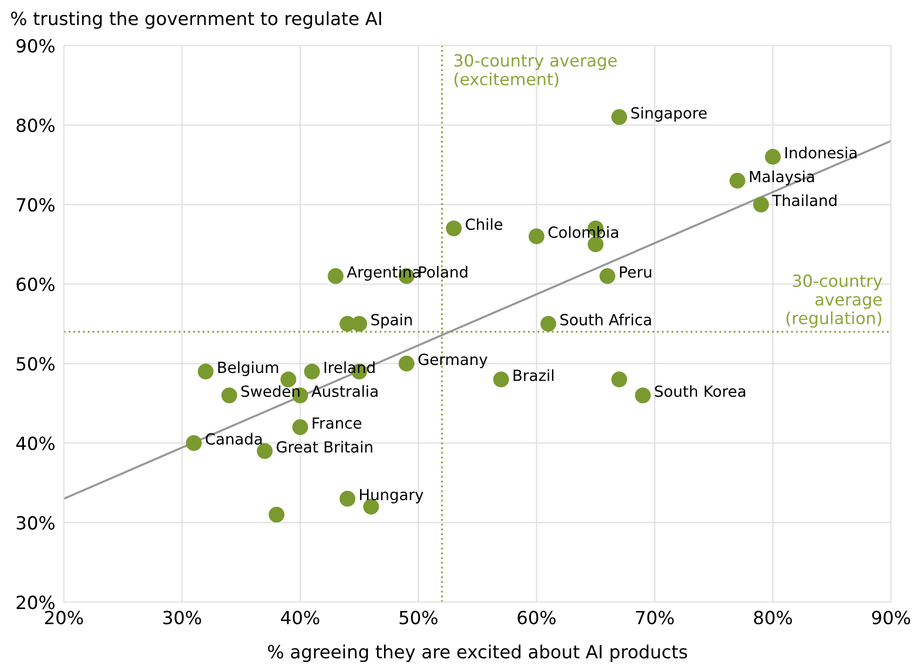 The height and width of the screenshot is (669, 912). I want to click on annotation: Thailand, so click(804, 200).